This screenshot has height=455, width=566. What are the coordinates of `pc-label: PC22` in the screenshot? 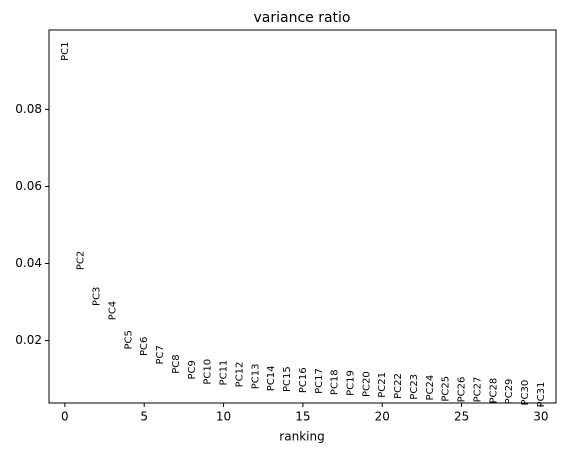 It's located at (398, 386).